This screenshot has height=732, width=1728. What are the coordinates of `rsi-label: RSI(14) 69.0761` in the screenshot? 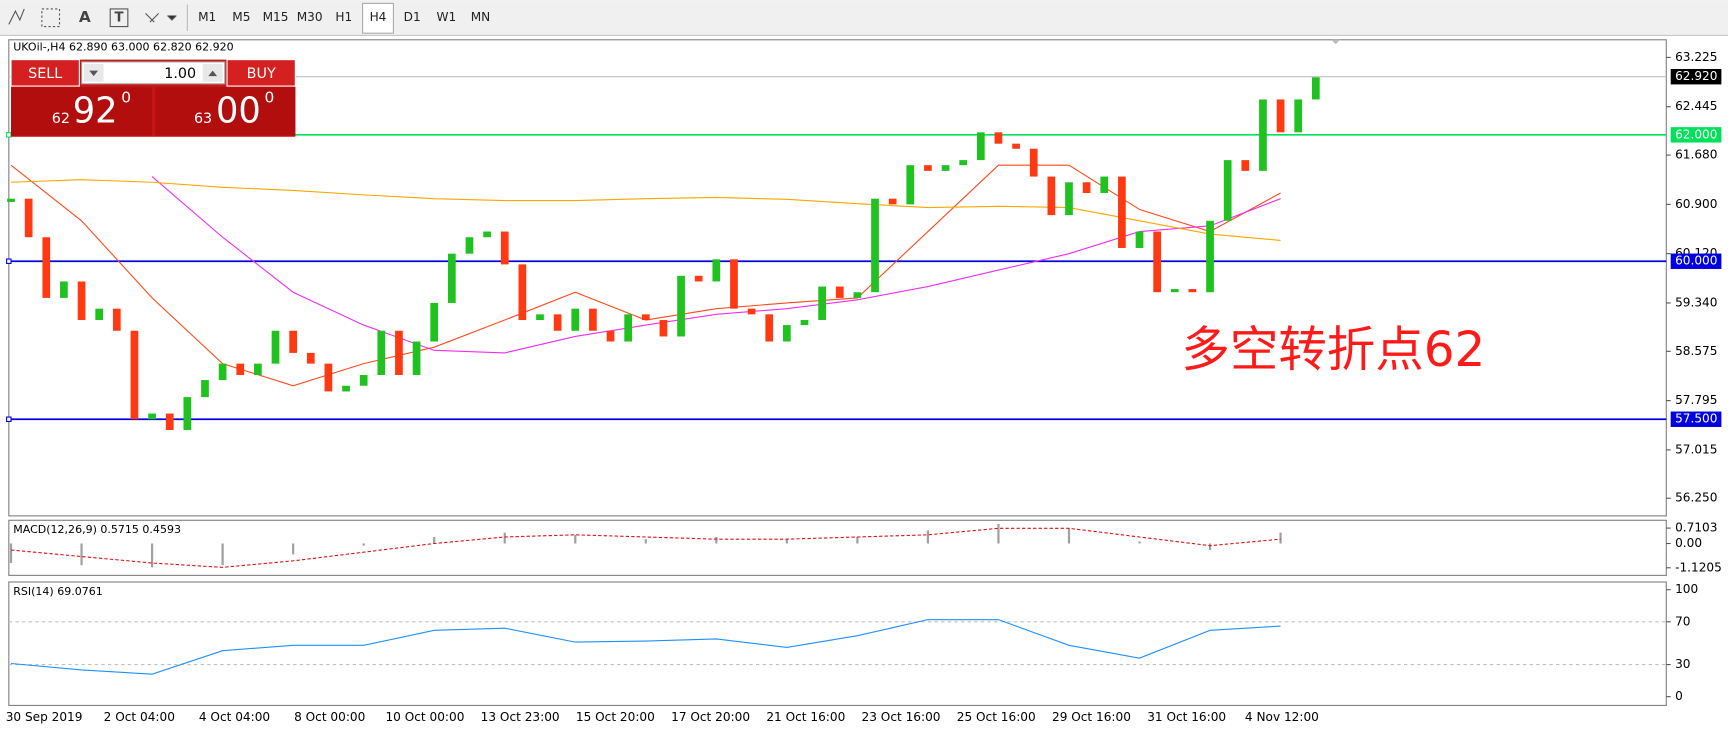 It's located at (58, 591).